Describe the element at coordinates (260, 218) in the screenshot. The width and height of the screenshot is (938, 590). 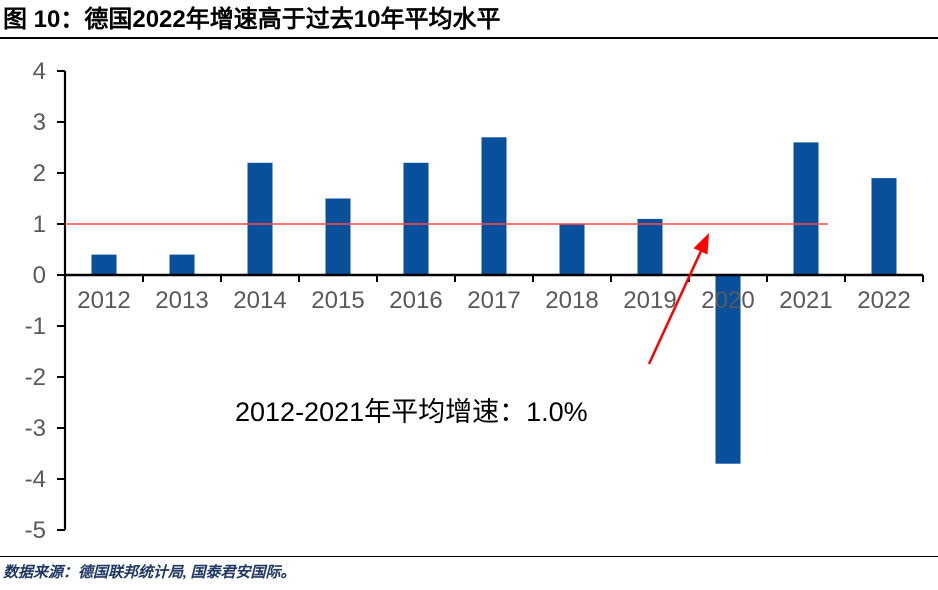
I see `bar-2014` at that location.